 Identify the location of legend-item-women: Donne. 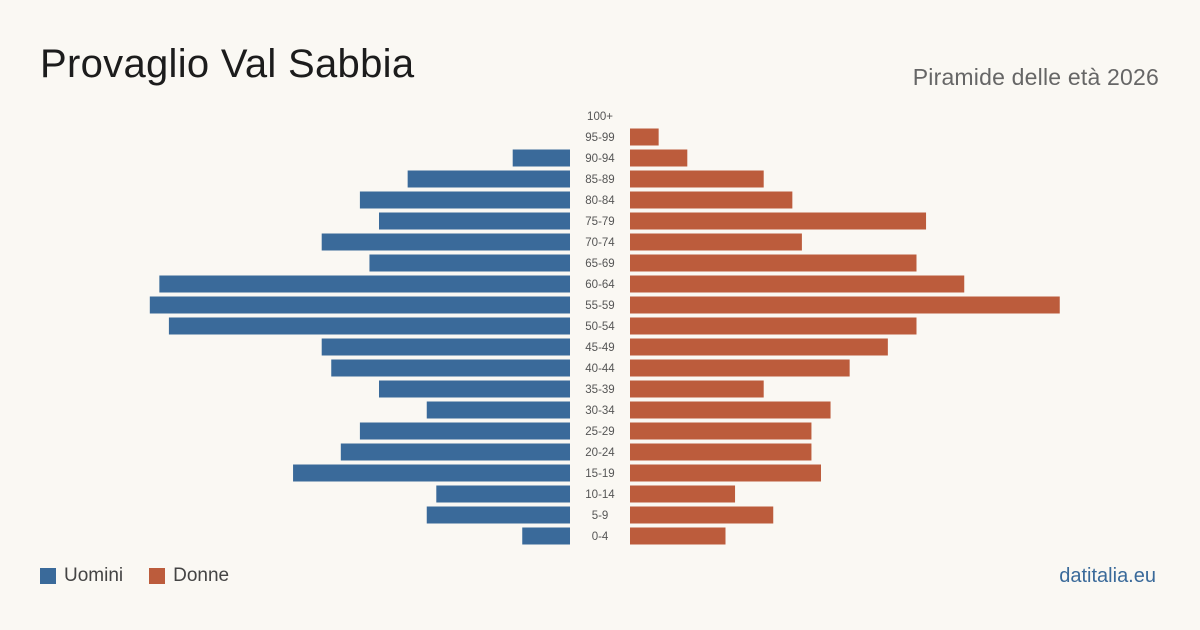
(189, 576).